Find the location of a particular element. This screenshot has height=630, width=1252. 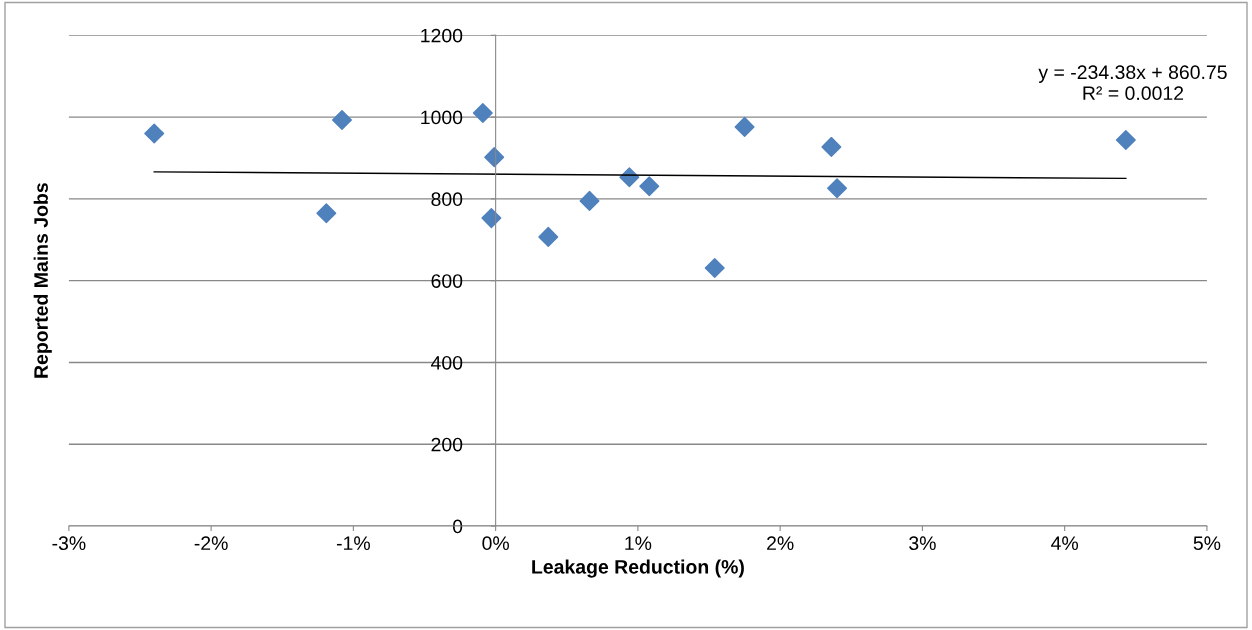

y-tick-label: 200 is located at coordinates (447, 444).